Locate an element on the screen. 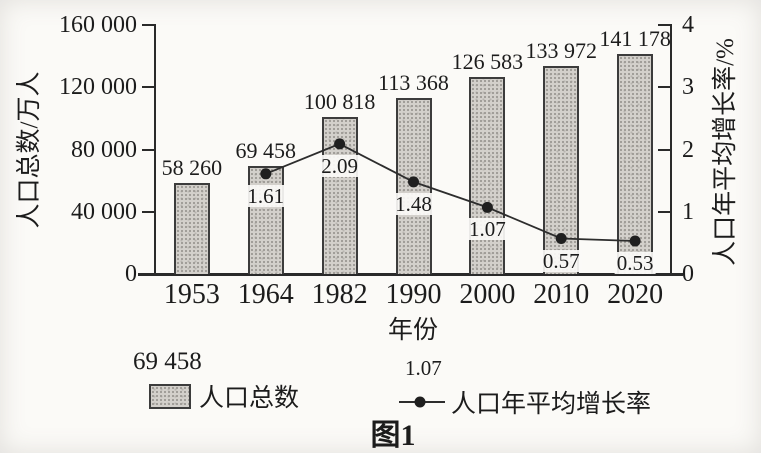 The height and width of the screenshot is (453, 761). bar-2000 is located at coordinates (487, 175).